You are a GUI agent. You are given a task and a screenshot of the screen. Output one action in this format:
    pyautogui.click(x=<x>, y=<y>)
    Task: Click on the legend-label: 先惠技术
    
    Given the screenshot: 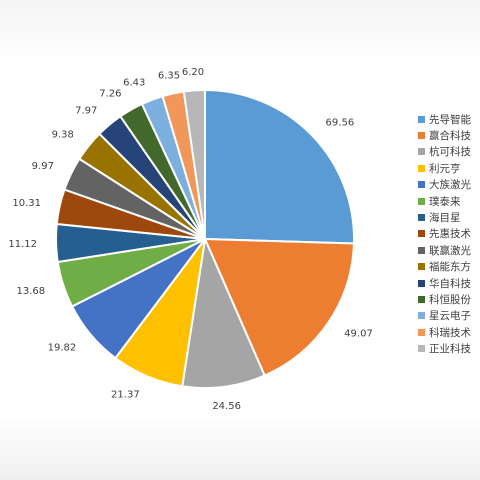 What is the action you would take?
    pyautogui.click(x=450, y=234)
    